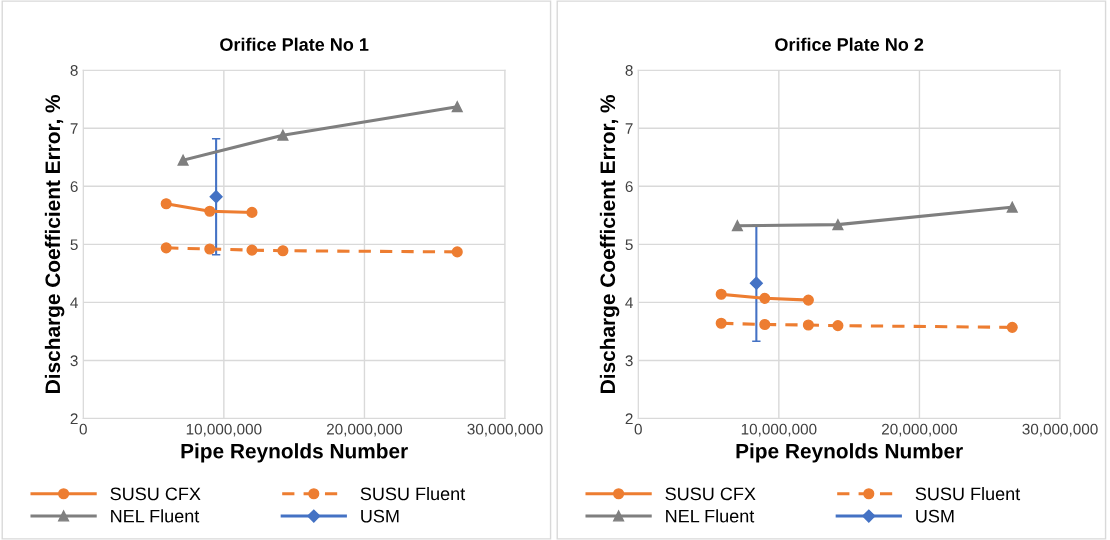  Describe the element at coordinates (294, 44) in the screenshot. I see `chart-title: Orifice Plate No 1` at that location.